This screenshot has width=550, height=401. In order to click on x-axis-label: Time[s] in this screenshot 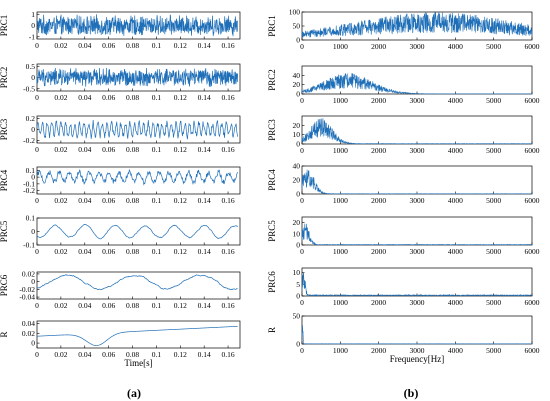, I will do `click(138, 363)`.